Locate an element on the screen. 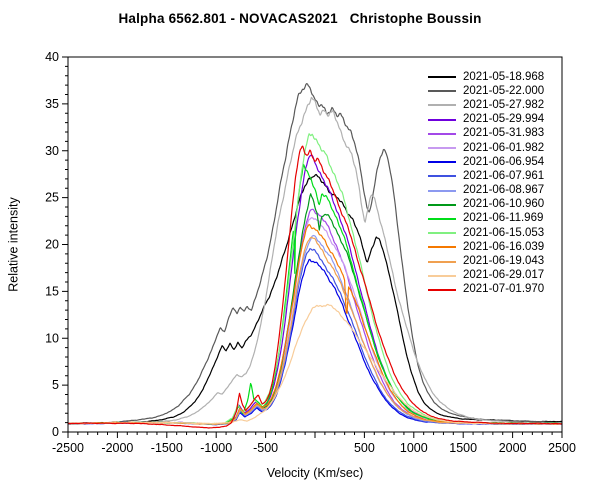 The image size is (600, 500). legend-label: 2021-06-08.967 is located at coordinates (504, 190).